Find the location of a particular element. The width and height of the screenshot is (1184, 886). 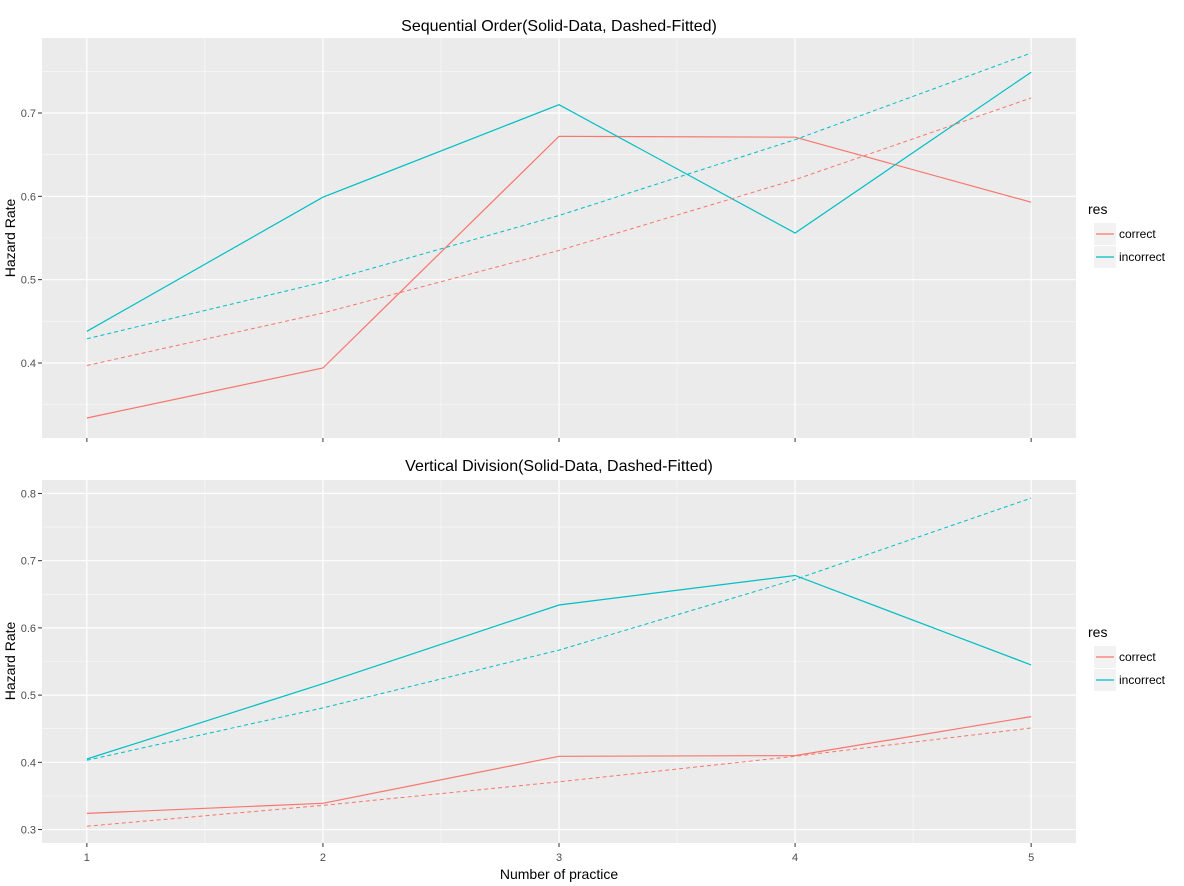

x-tick-label: 1 is located at coordinates (87, 858).